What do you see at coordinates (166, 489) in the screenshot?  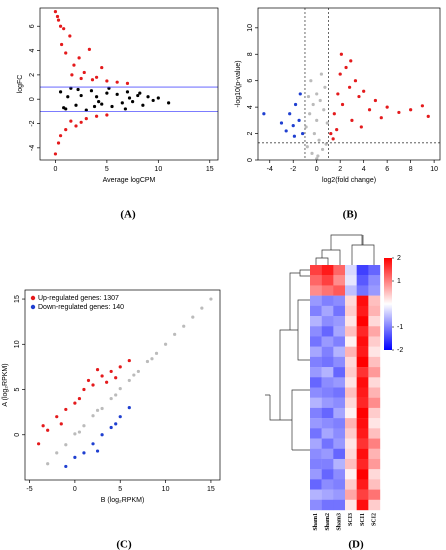 I see `x-tick-label: 10` at bounding box center [166, 489].